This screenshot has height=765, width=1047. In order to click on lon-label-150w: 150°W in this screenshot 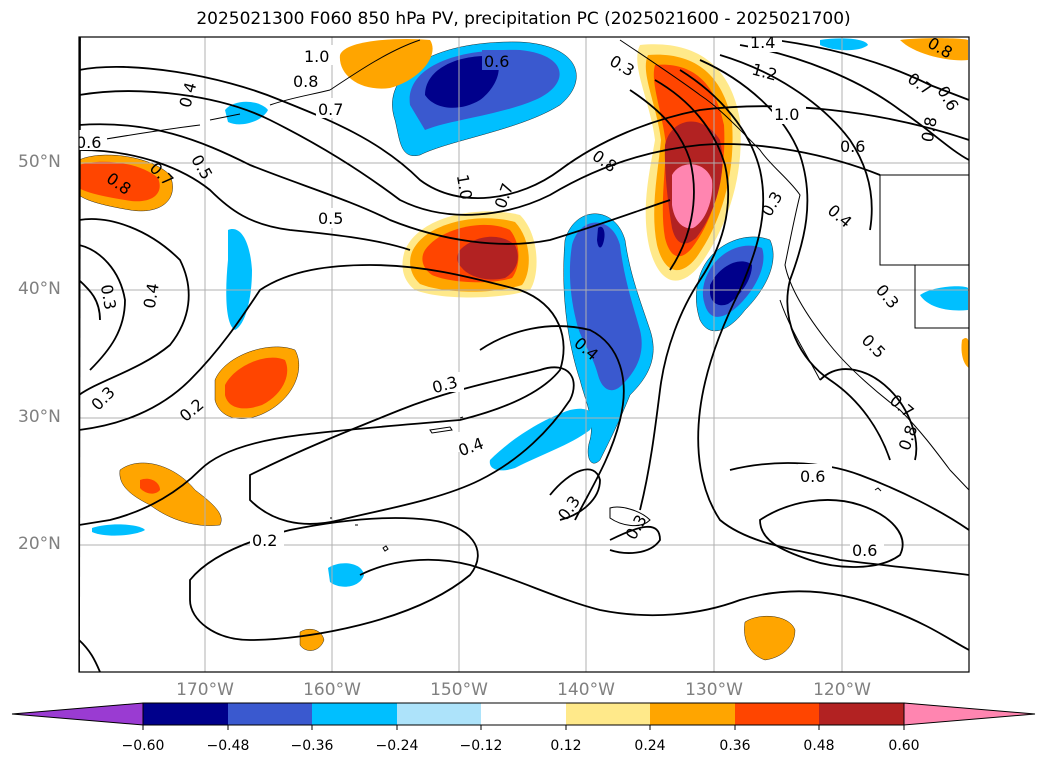, I will do `click(459, 690)`.